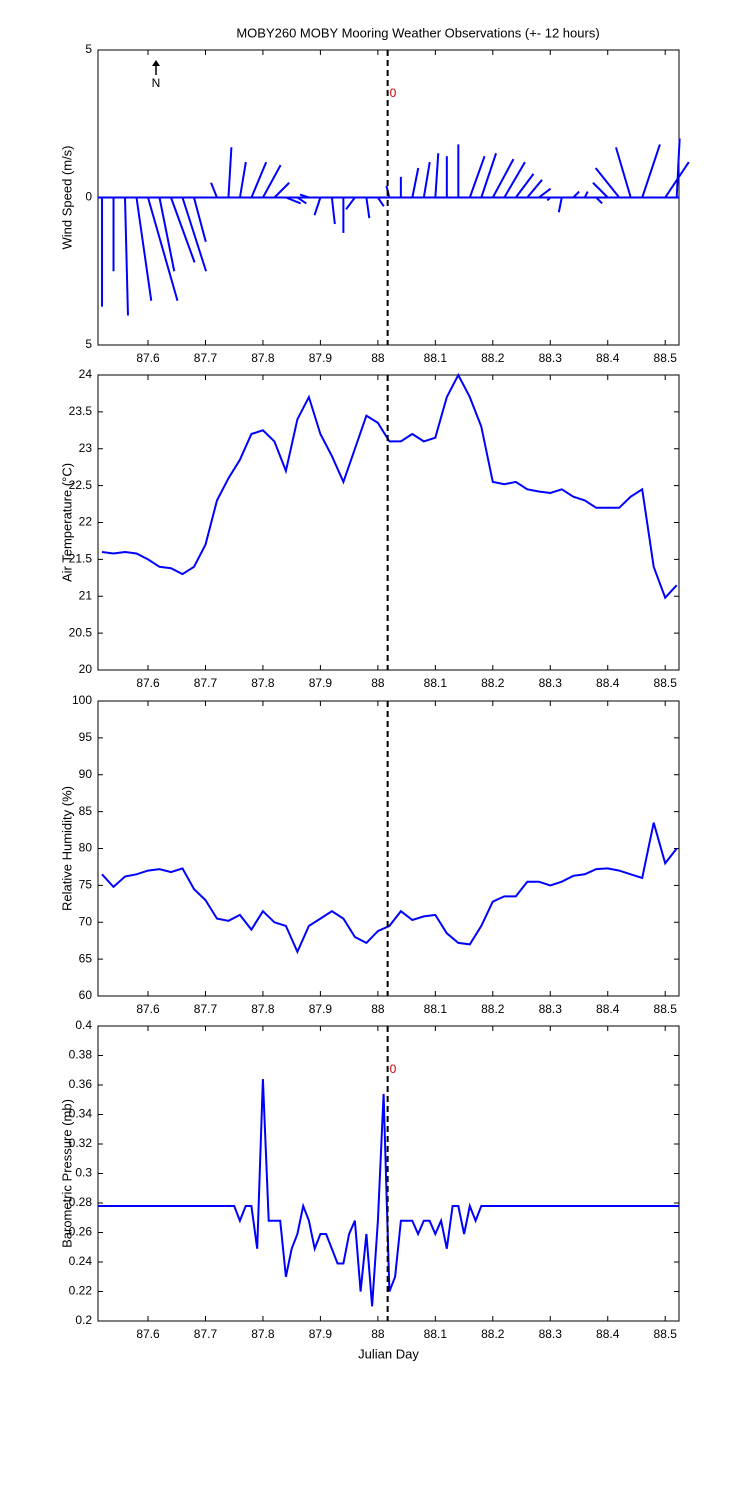  I want to click on y-tick-label: 60, so click(86, 995).